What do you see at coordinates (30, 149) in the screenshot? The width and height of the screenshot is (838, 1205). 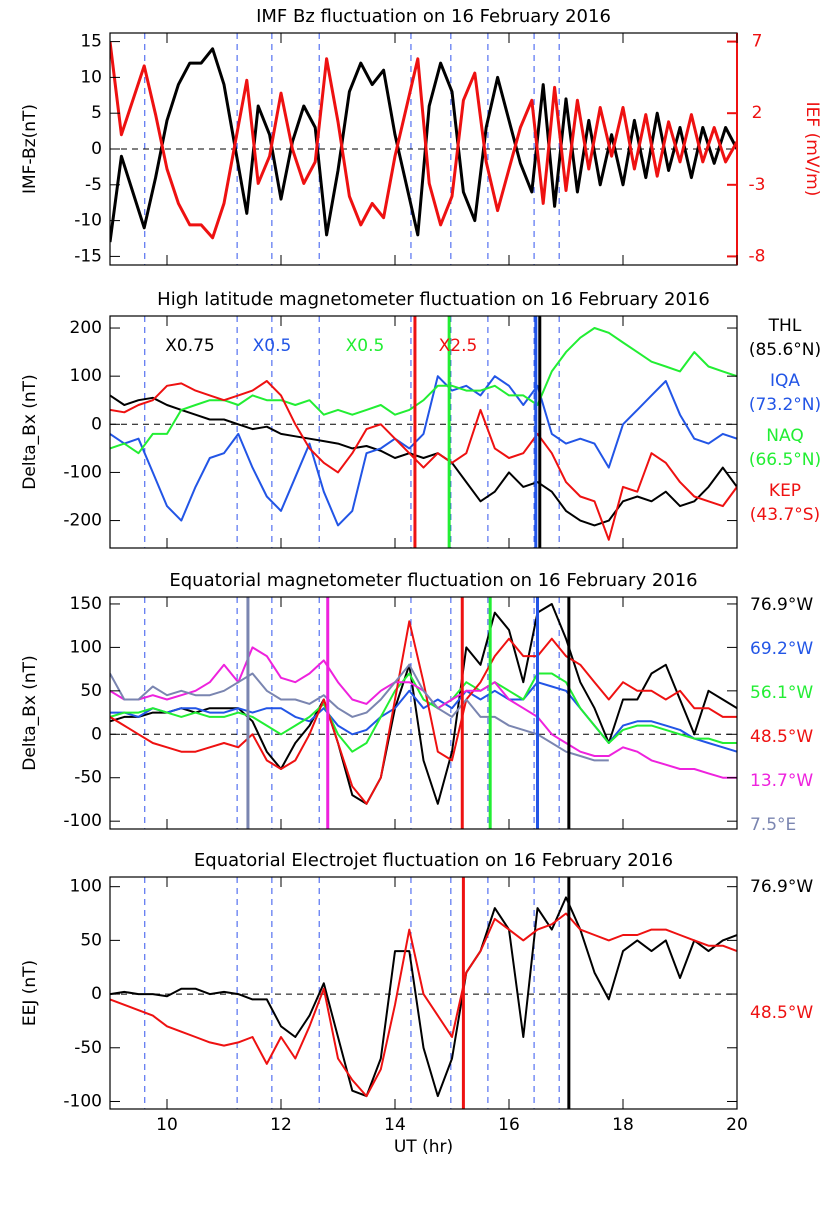 I see `y-axis-label: IMF-Bz(nT)` at bounding box center [30, 149].